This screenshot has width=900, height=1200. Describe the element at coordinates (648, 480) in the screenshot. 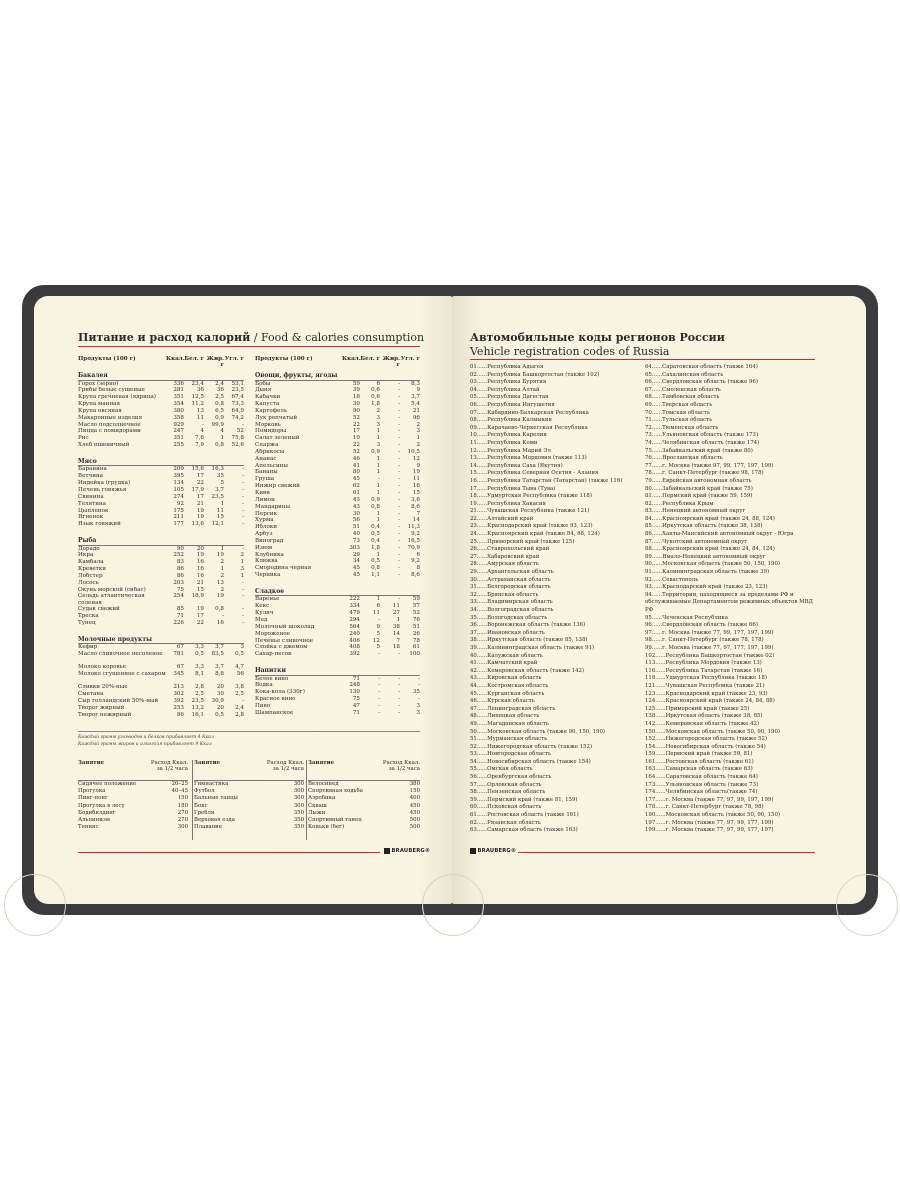

I see `region-code: 79` at that location.